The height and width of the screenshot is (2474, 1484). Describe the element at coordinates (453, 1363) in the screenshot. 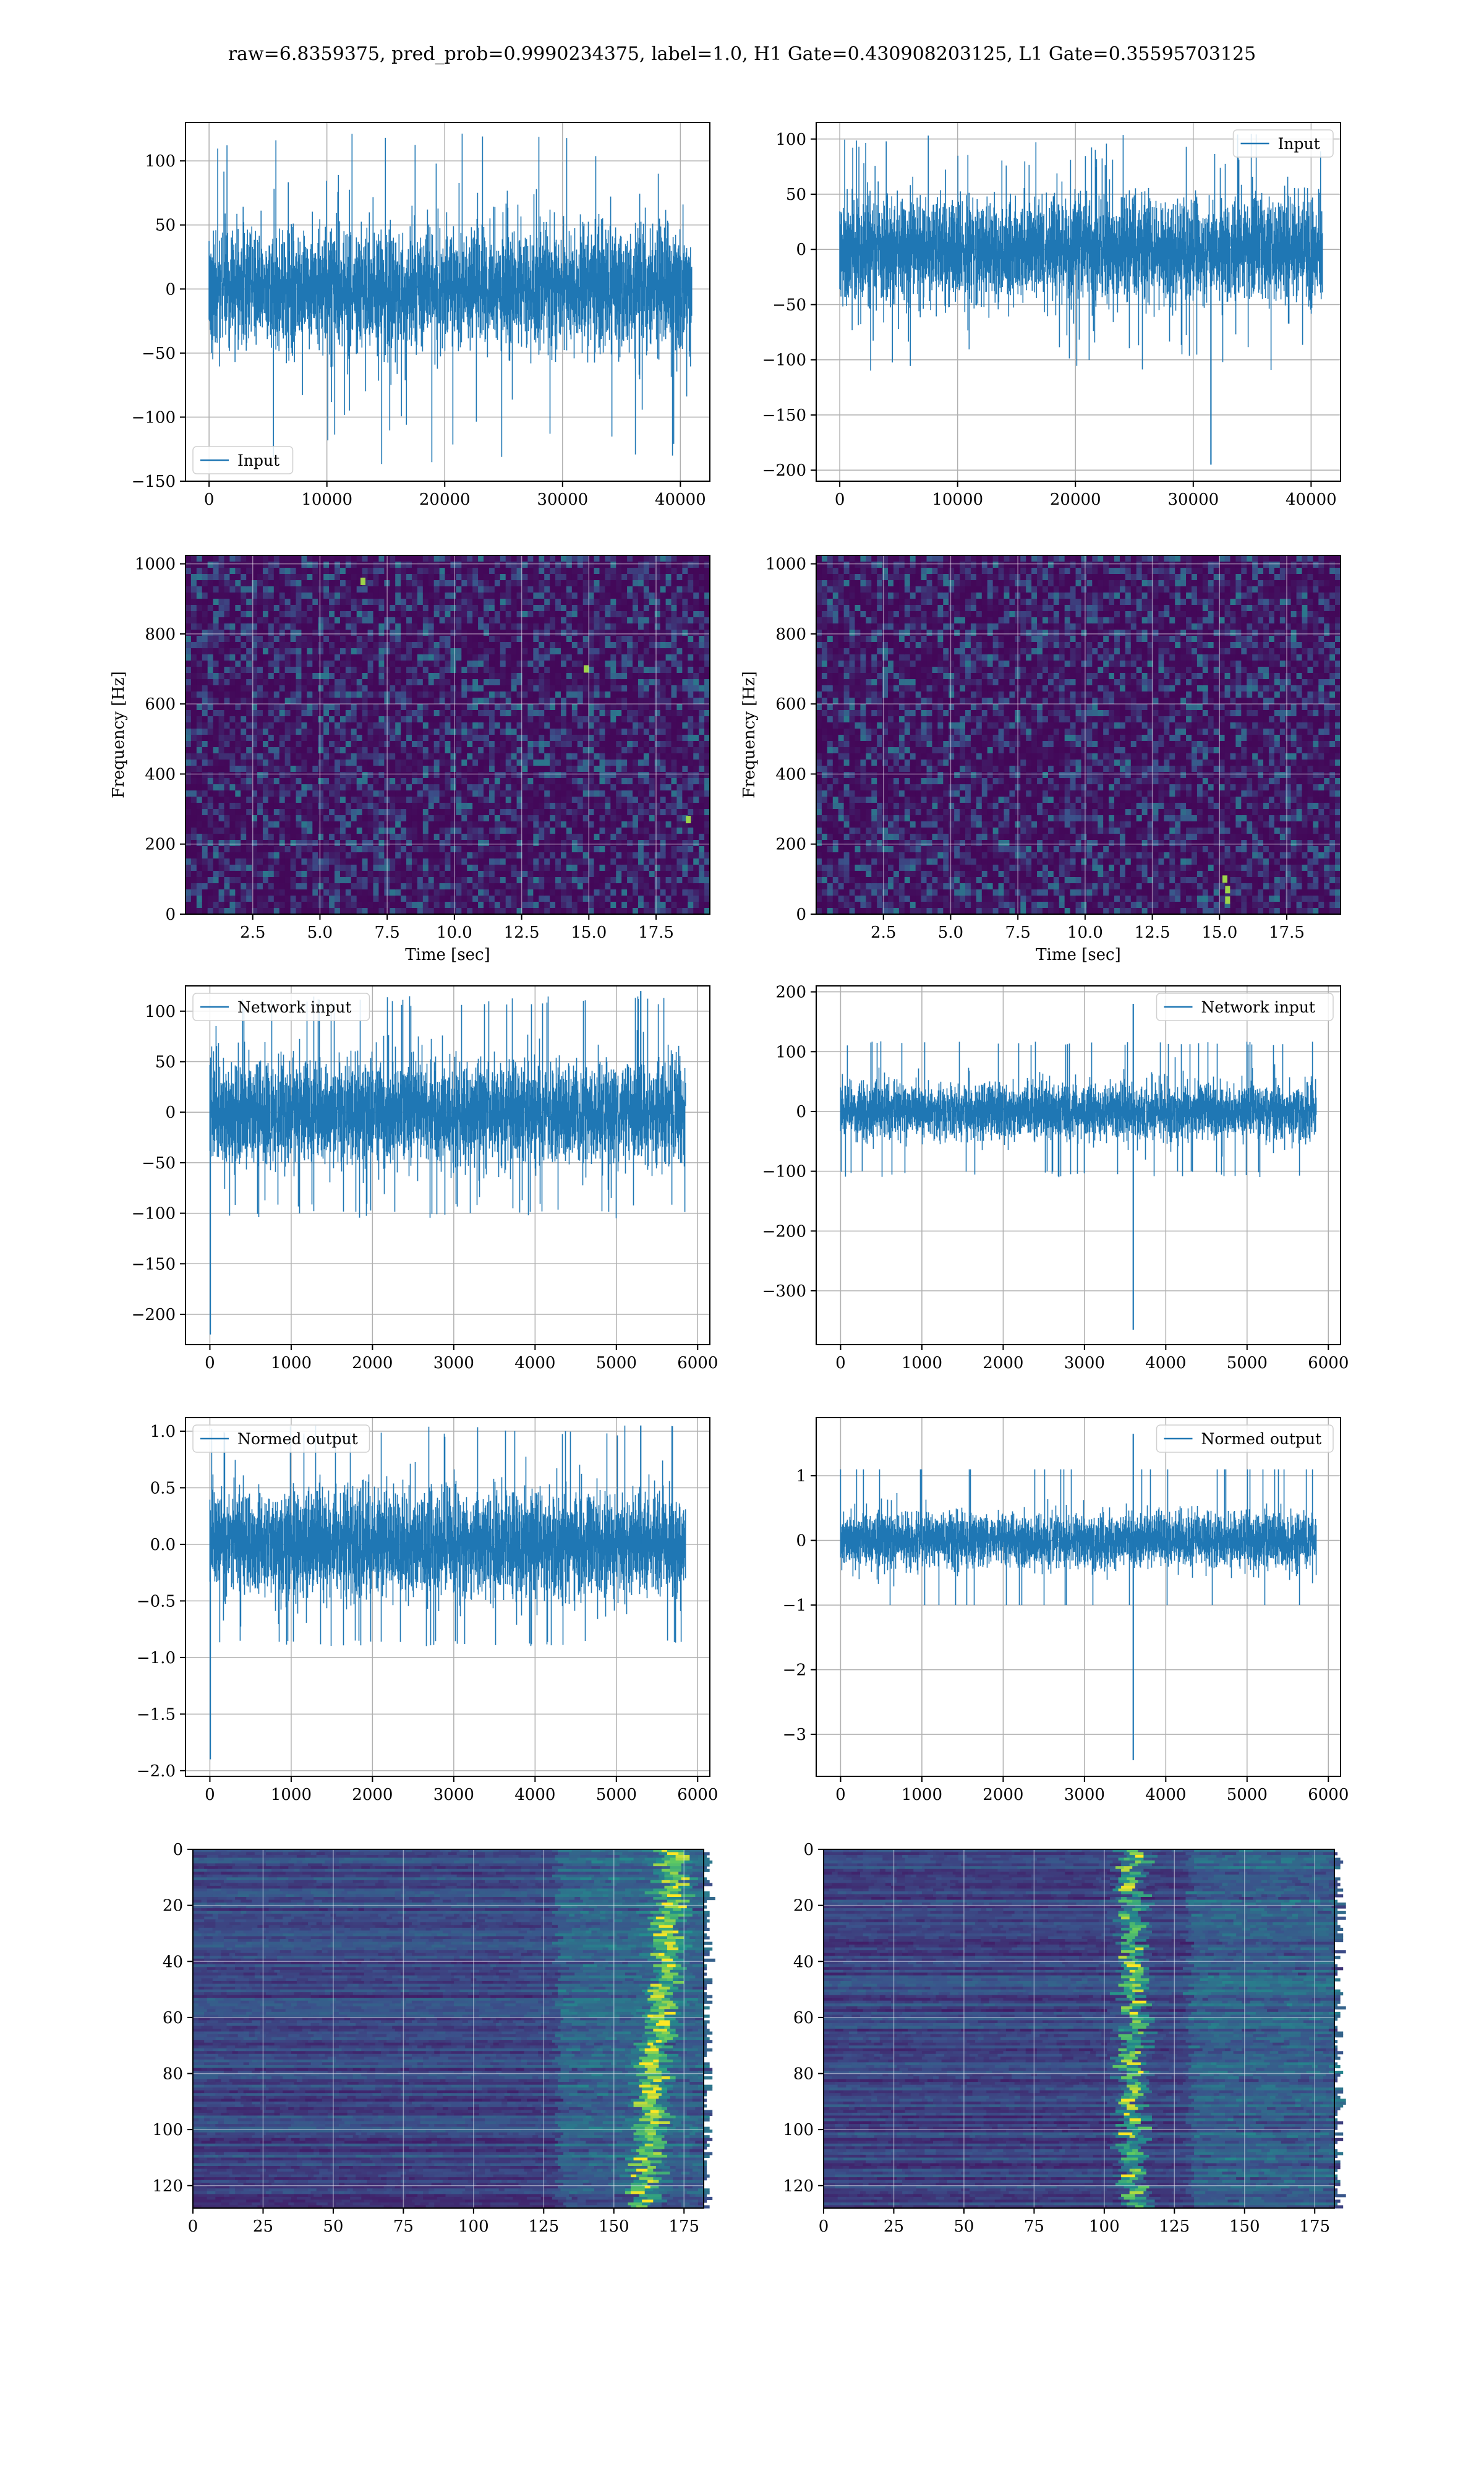

I see `x-tick-label: 3000` at that location.